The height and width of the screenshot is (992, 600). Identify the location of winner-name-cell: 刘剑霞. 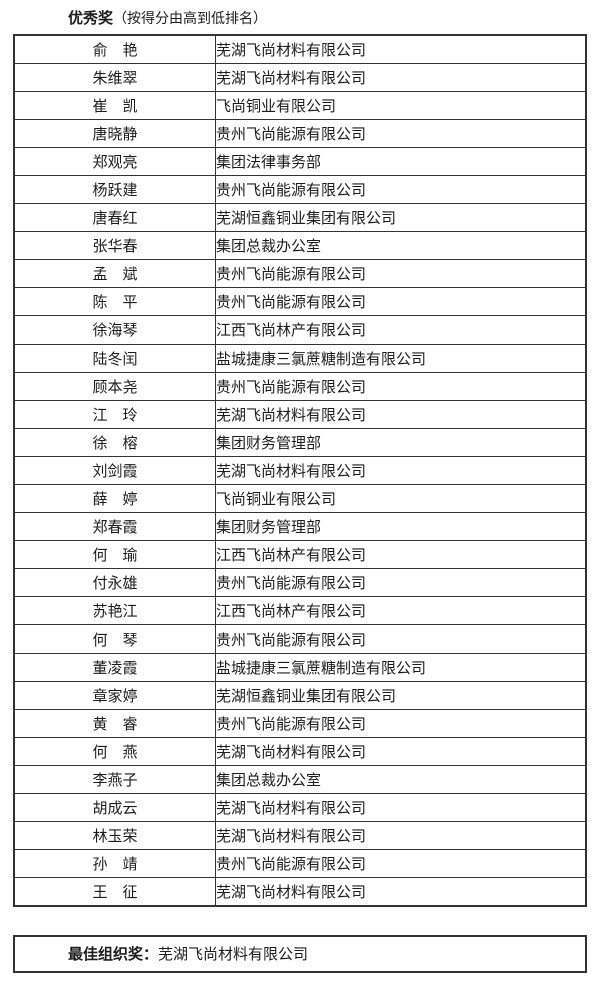
(114, 470).